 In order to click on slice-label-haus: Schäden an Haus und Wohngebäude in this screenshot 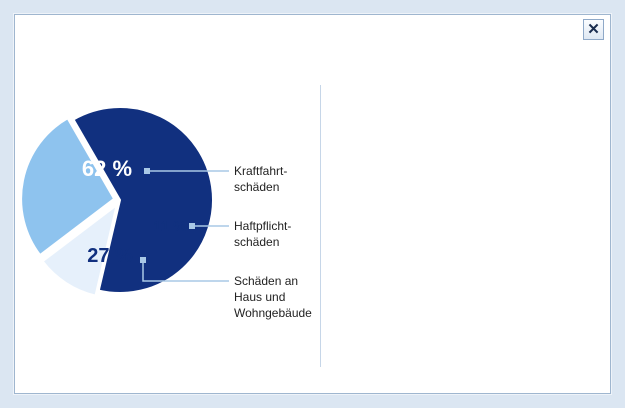, I will do `click(273, 297)`.